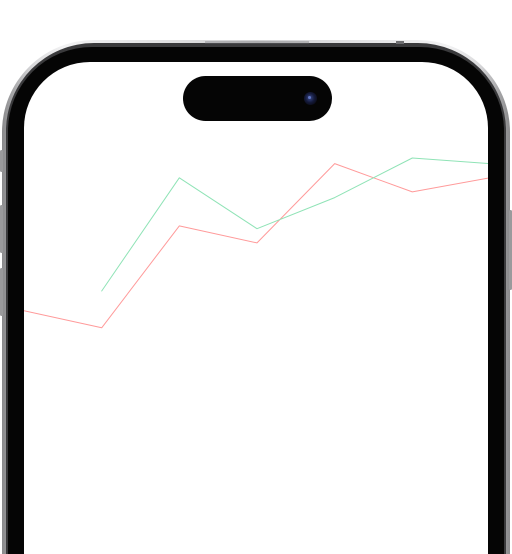  What do you see at coordinates (400, 42) in the screenshot?
I see `antenna-band` at bounding box center [400, 42].